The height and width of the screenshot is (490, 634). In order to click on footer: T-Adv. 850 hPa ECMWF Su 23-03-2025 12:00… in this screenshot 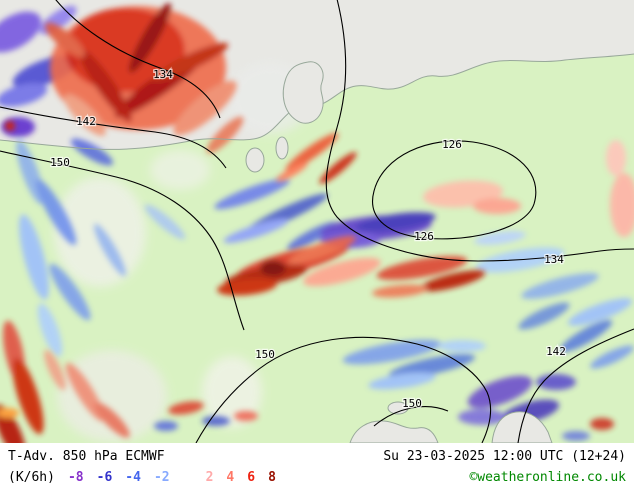, I will do `click(317, 466)`.